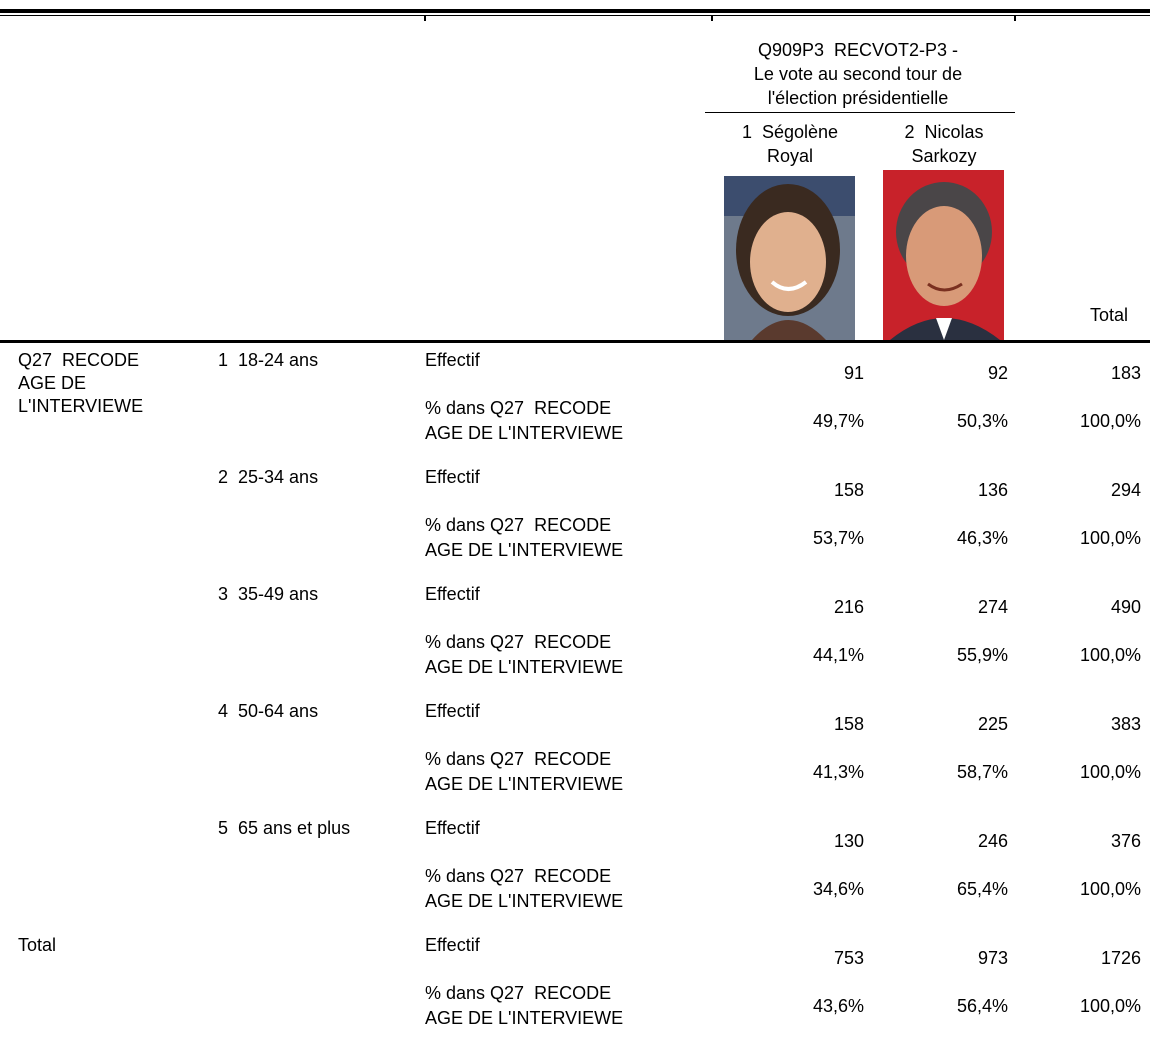 The width and height of the screenshot is (1154, 1039). What do you see at coordinates (268, 360) in the screenshot?
I see `row-label: 1 18-24 ans` at bounding box center [268, 360].